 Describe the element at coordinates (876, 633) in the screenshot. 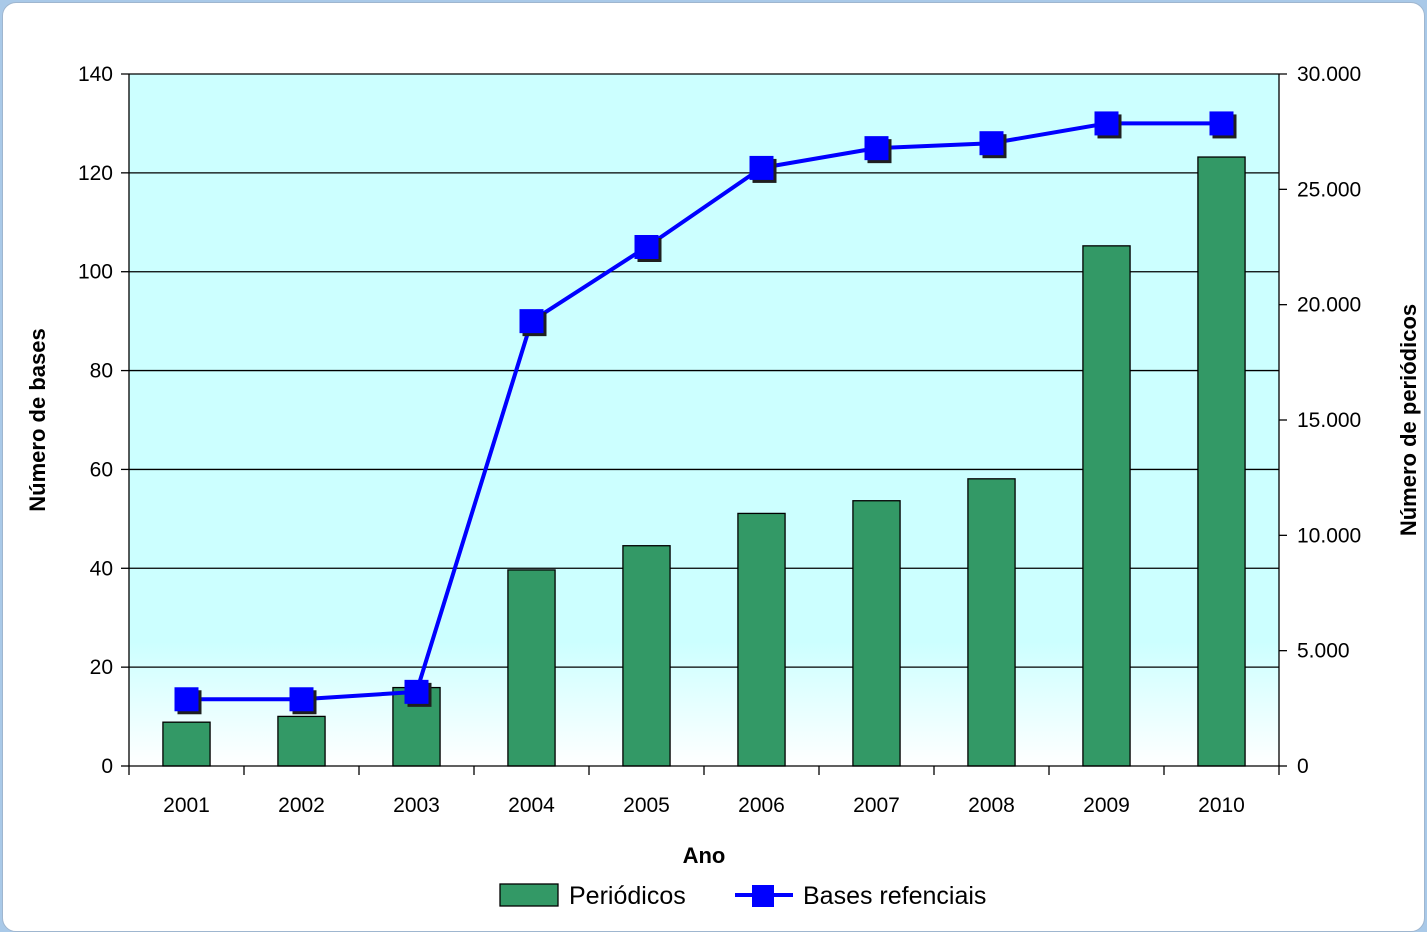

I see `bar-periodicos-2007` at that location.